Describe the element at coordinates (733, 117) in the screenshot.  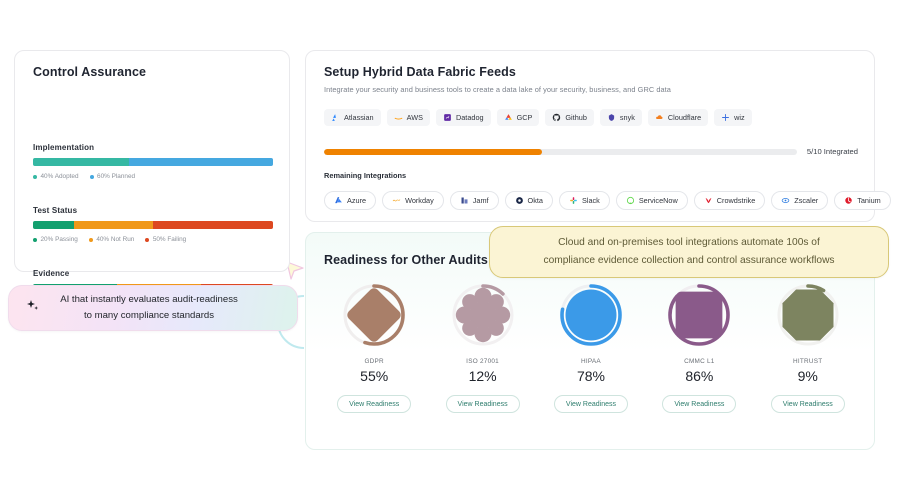
I see `integration-chip-wiz: wiz` at that location.